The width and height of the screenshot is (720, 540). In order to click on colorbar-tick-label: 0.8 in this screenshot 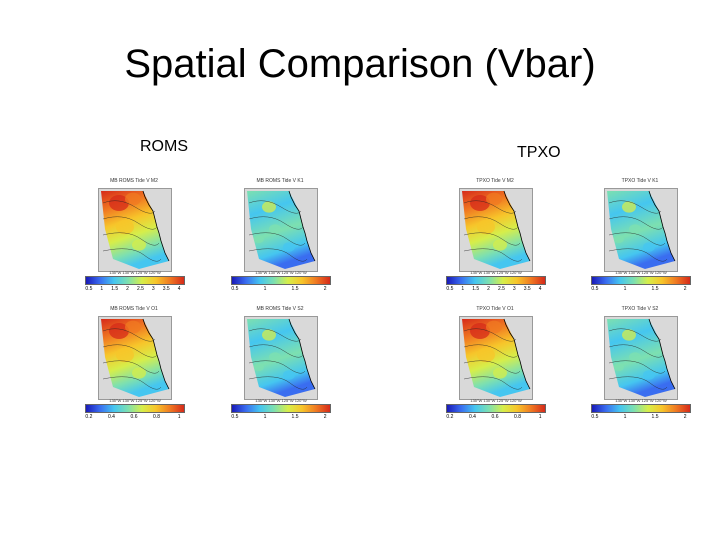, I will do `click(518, 417)`.